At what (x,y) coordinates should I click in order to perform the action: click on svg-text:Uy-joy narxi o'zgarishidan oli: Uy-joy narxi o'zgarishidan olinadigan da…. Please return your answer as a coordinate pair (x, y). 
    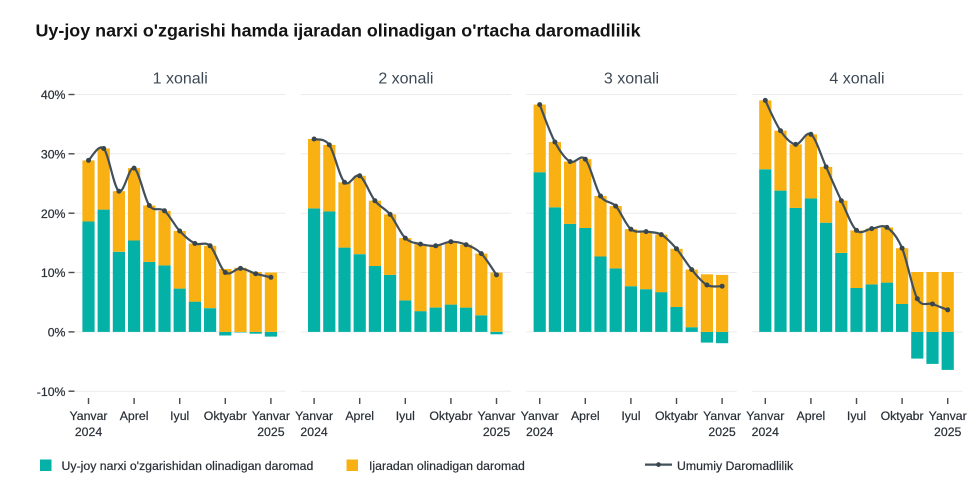
    Looking at the image, I should click on (188, 466).